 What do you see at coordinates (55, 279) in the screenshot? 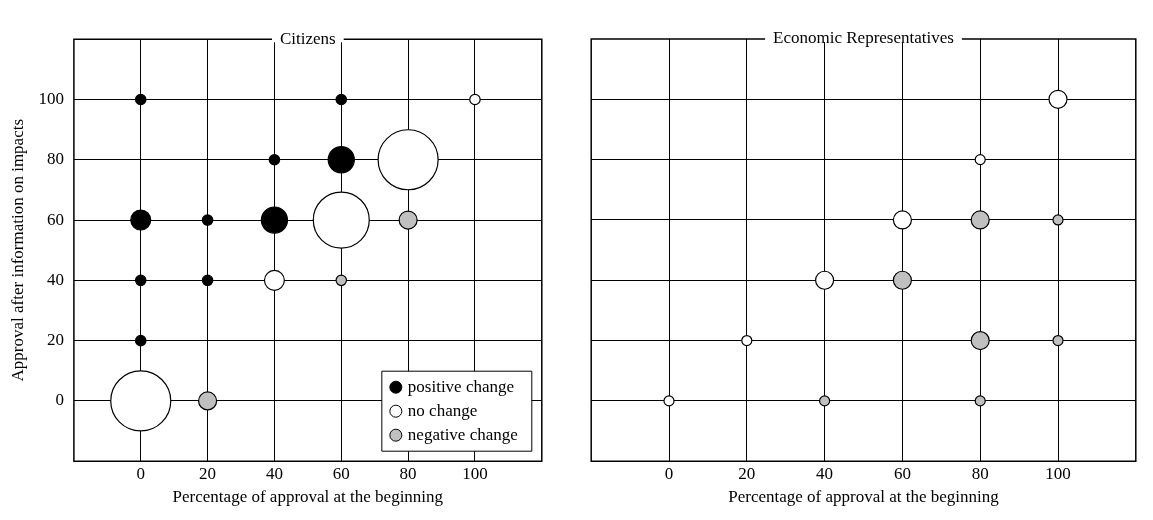
I see `y-tick-label: 40` at bounding box center [55, 279].